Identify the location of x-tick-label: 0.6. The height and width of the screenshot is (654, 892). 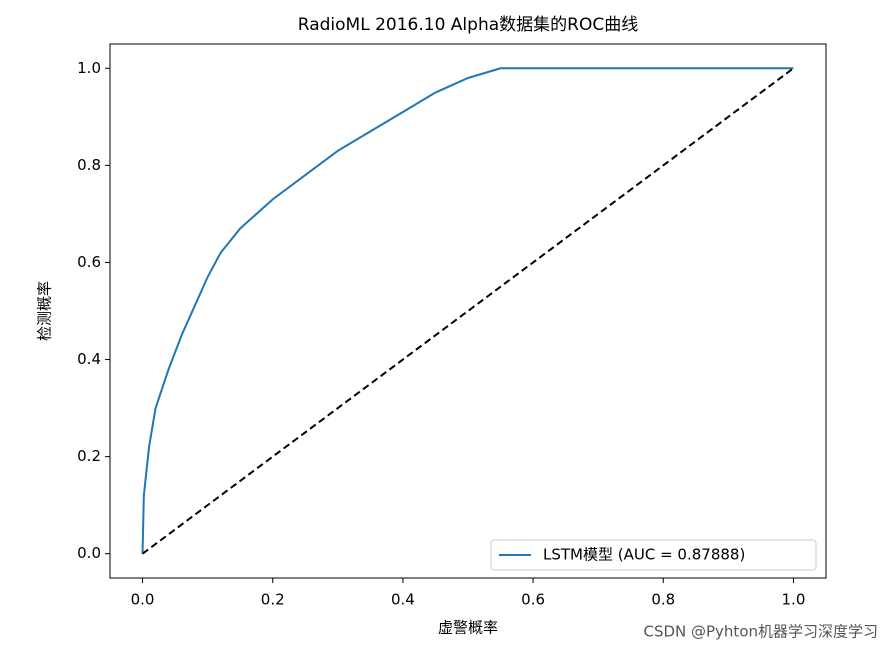
(533, 600).